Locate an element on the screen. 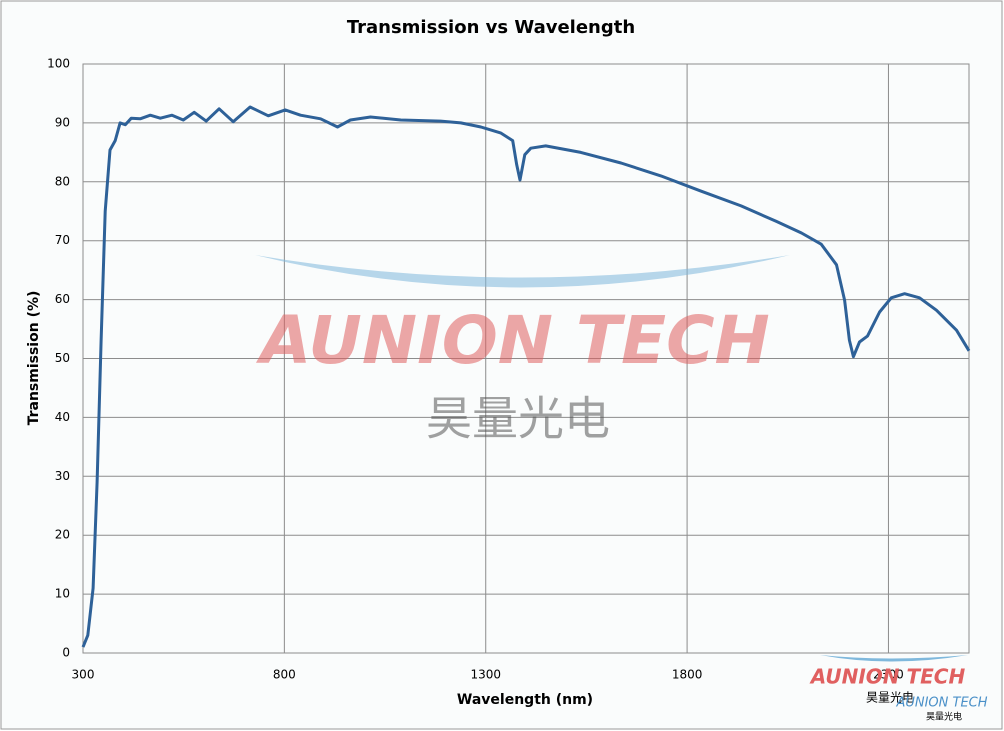 The image size is (1004, 731). y-tick-label: 20 is located at coordinates (62, 535).